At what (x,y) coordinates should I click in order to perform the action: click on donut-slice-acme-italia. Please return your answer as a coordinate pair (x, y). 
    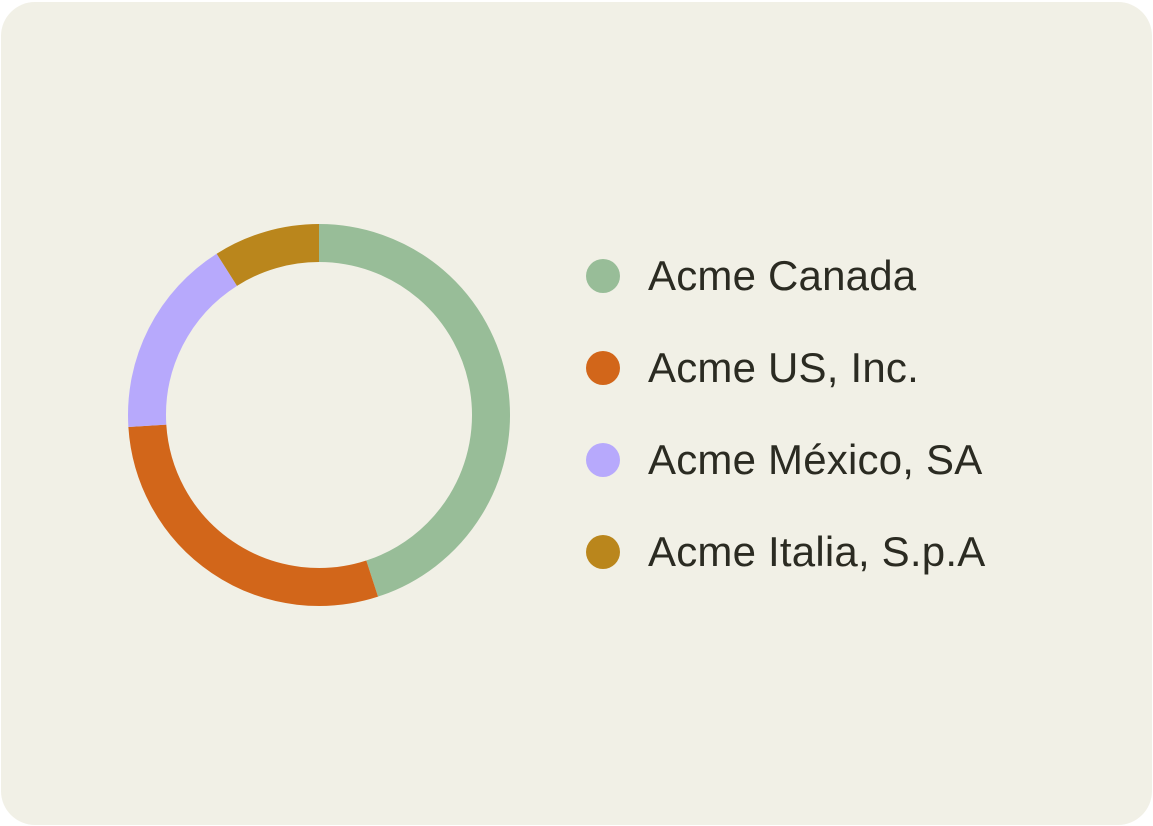
    Looking at the image, I should click on (268, 255).